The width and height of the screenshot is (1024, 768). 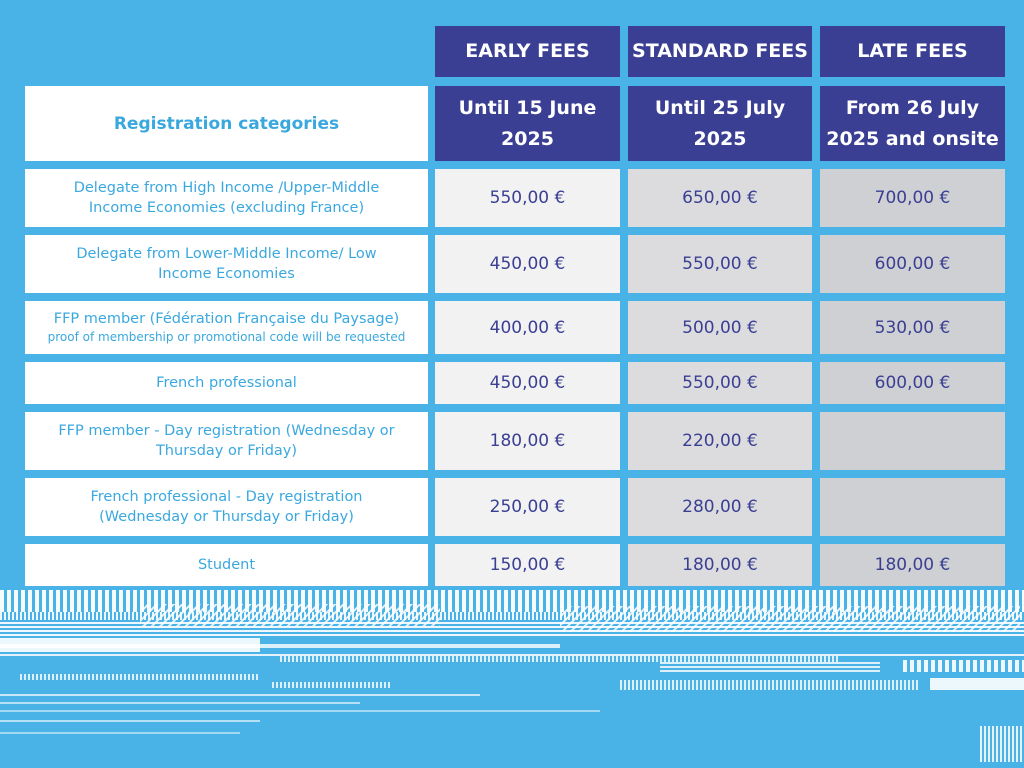 I want to click on category-line: Student, so click(x=226, y=565).